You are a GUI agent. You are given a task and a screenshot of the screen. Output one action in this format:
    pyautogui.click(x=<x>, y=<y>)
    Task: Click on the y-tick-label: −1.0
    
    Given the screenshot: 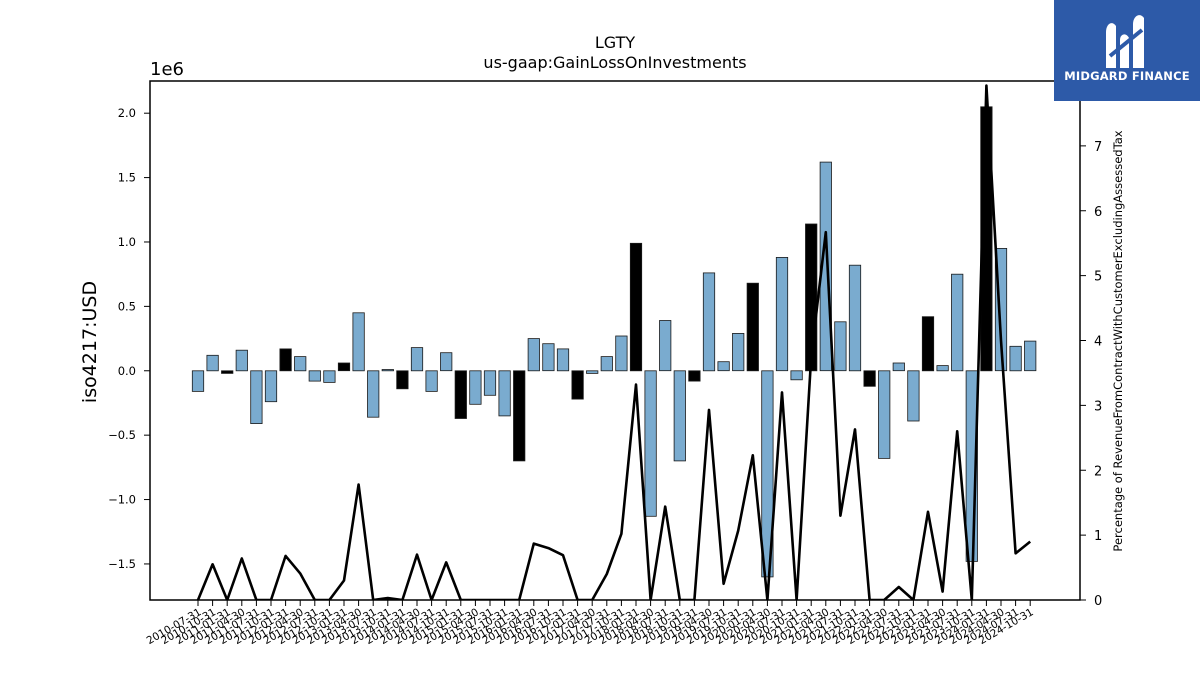 What is the action you would take?
    pyautogui.click(x=122, y=500)
    